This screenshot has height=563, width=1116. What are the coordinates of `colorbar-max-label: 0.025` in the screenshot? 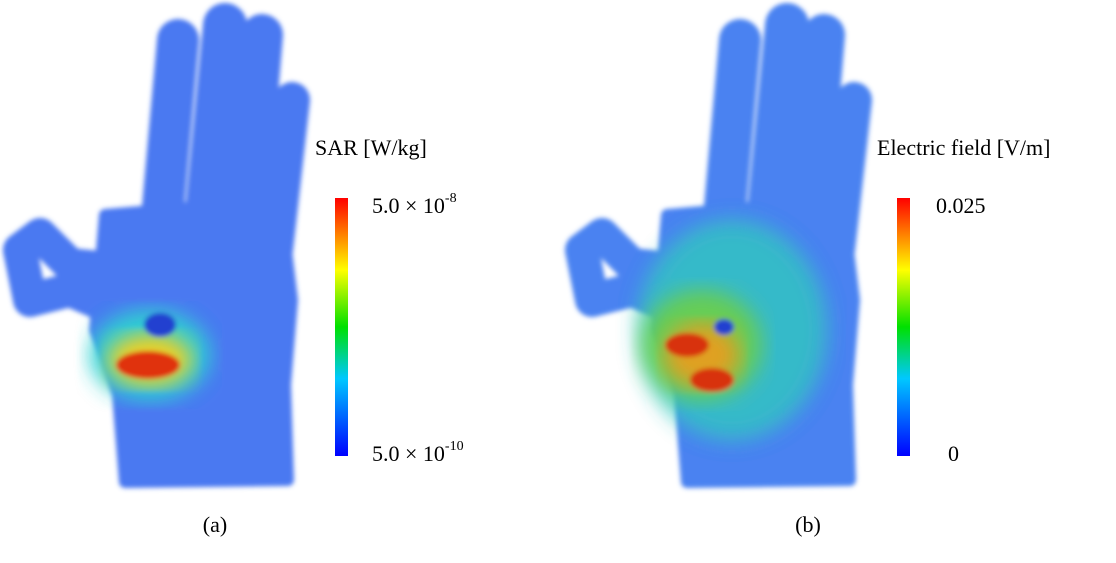 It's located at (961, 205).